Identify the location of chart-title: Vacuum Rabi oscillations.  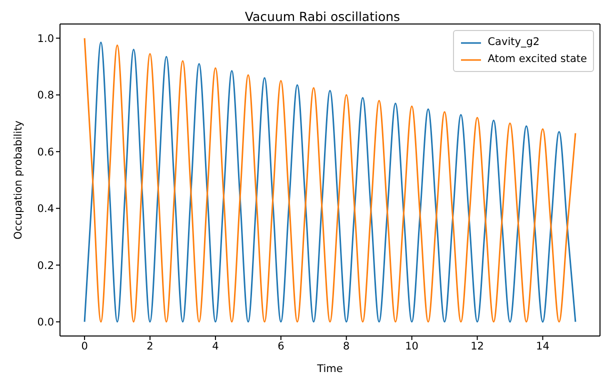
(323, 16).